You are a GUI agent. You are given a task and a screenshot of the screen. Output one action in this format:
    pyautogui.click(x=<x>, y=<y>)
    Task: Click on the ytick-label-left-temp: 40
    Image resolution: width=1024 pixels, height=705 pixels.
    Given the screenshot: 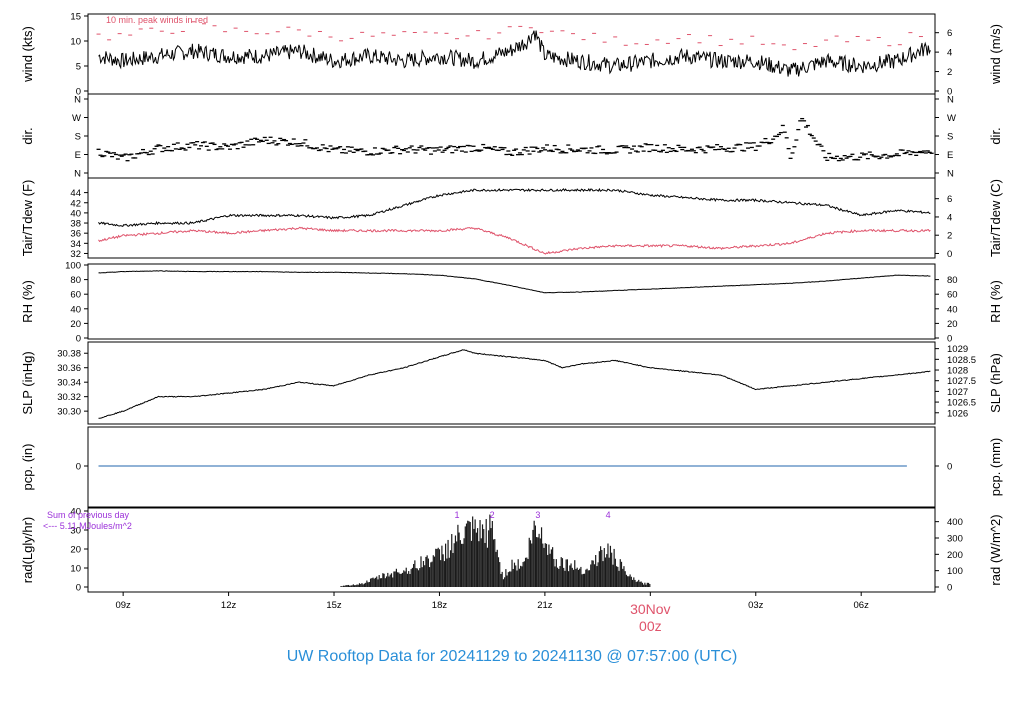 What is the action you would take?
    pyautogui.click(x=75, y=213)
    